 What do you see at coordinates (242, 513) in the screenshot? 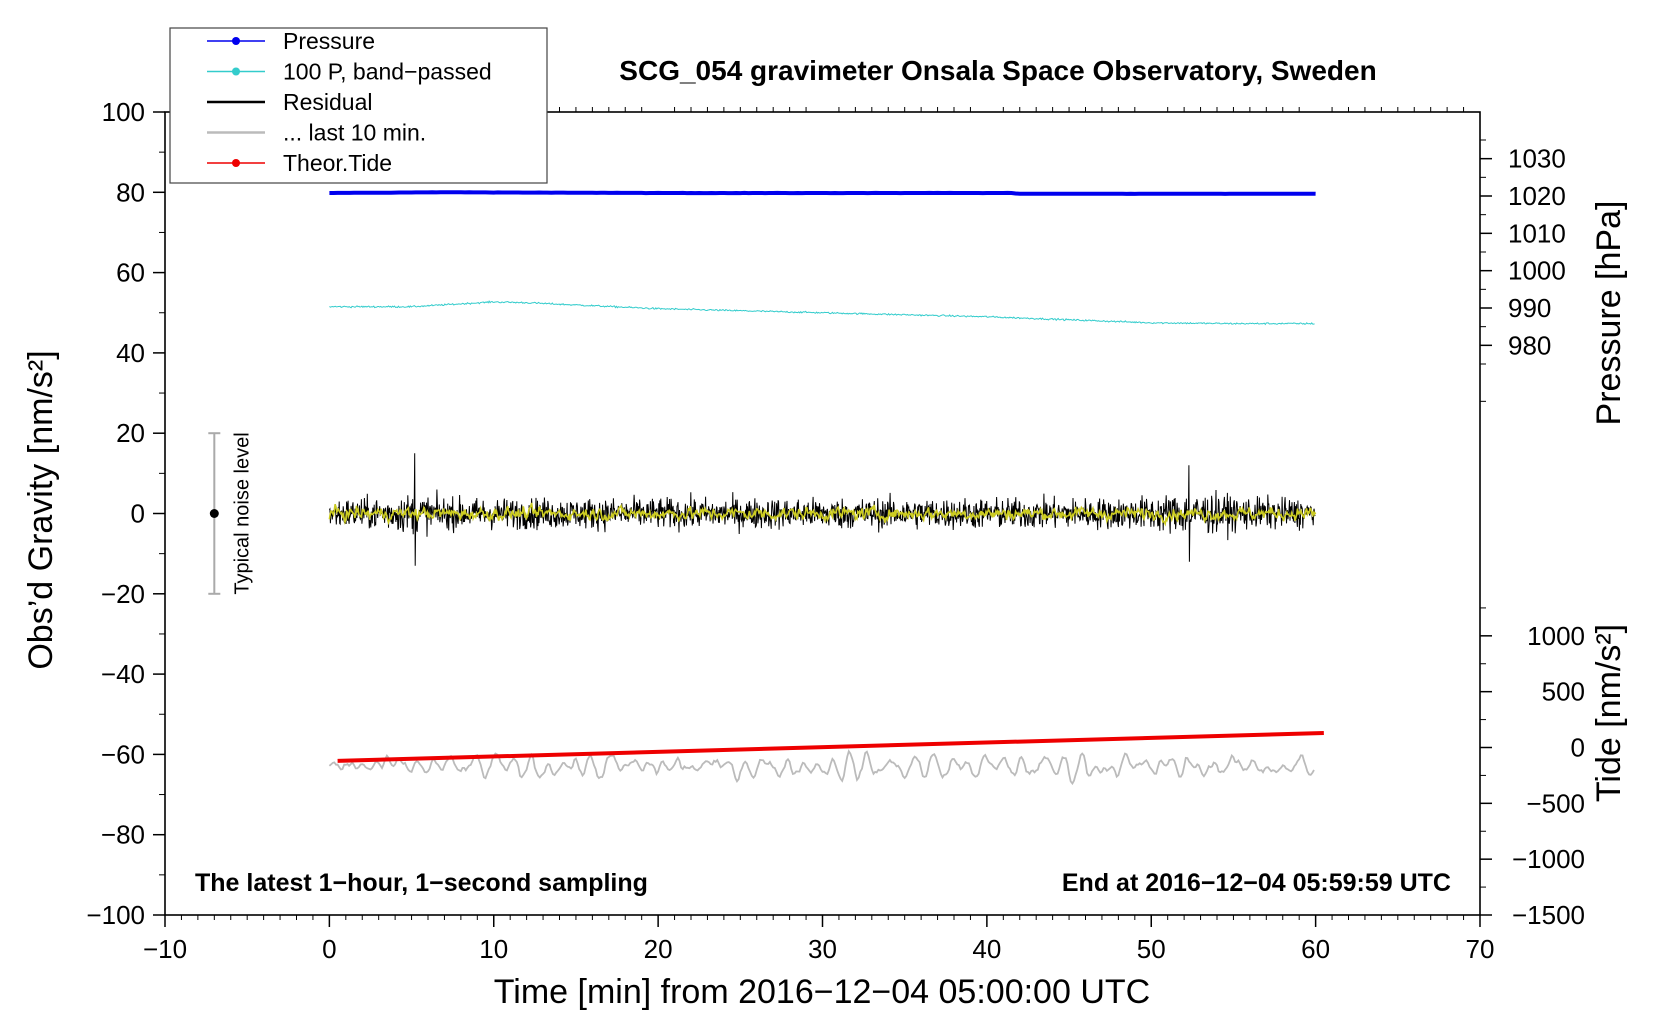
I see `noise-bar-label: Typical noise level` at bounding box center [242, 513].